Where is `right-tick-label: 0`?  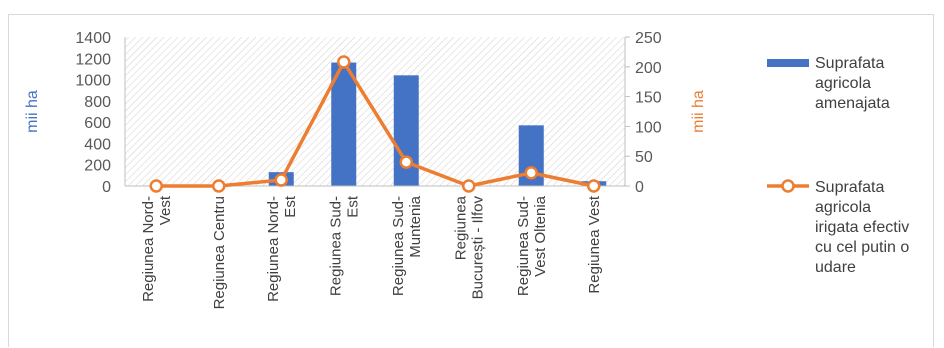
right-tick-label: 0 is located at coordinates (639, 187).